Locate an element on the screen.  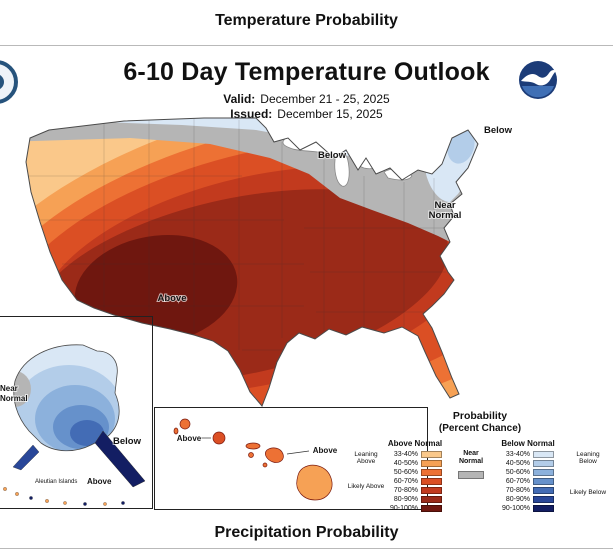
legend-row-below: 70-80% is located at coordinates (526, 490).